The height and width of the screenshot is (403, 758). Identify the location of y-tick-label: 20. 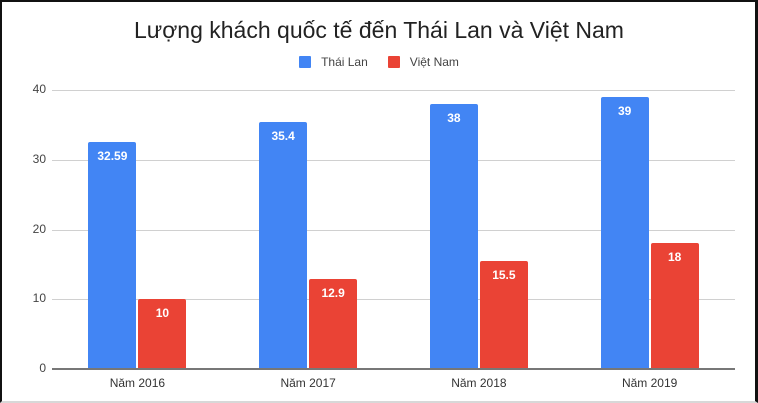
(39, 229).